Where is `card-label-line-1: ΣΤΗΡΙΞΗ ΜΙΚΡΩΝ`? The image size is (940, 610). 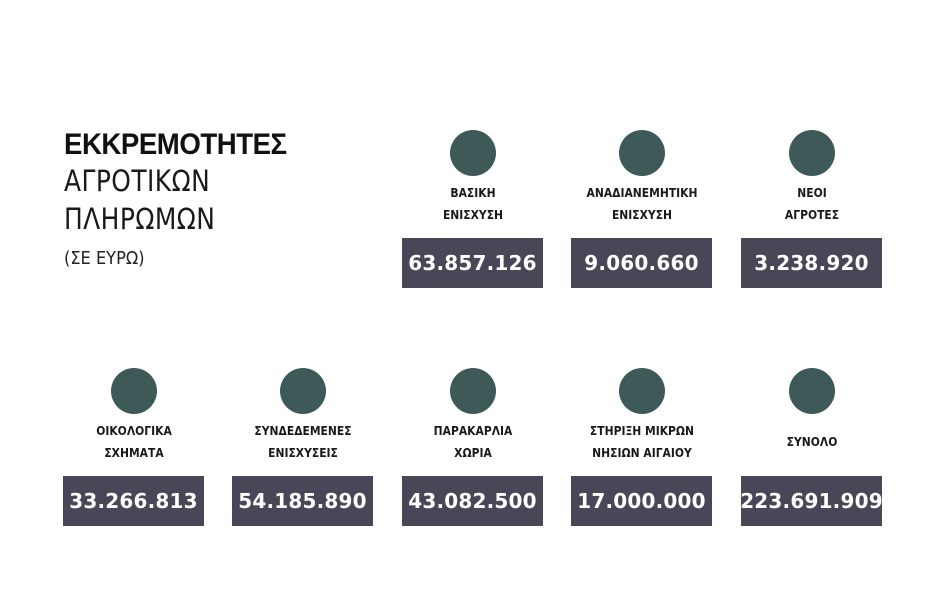
card-label-line-1: ΣΤΗΡΙΞΗ ΜΙΚΡΩΝ is located at coordinates (641, 430).